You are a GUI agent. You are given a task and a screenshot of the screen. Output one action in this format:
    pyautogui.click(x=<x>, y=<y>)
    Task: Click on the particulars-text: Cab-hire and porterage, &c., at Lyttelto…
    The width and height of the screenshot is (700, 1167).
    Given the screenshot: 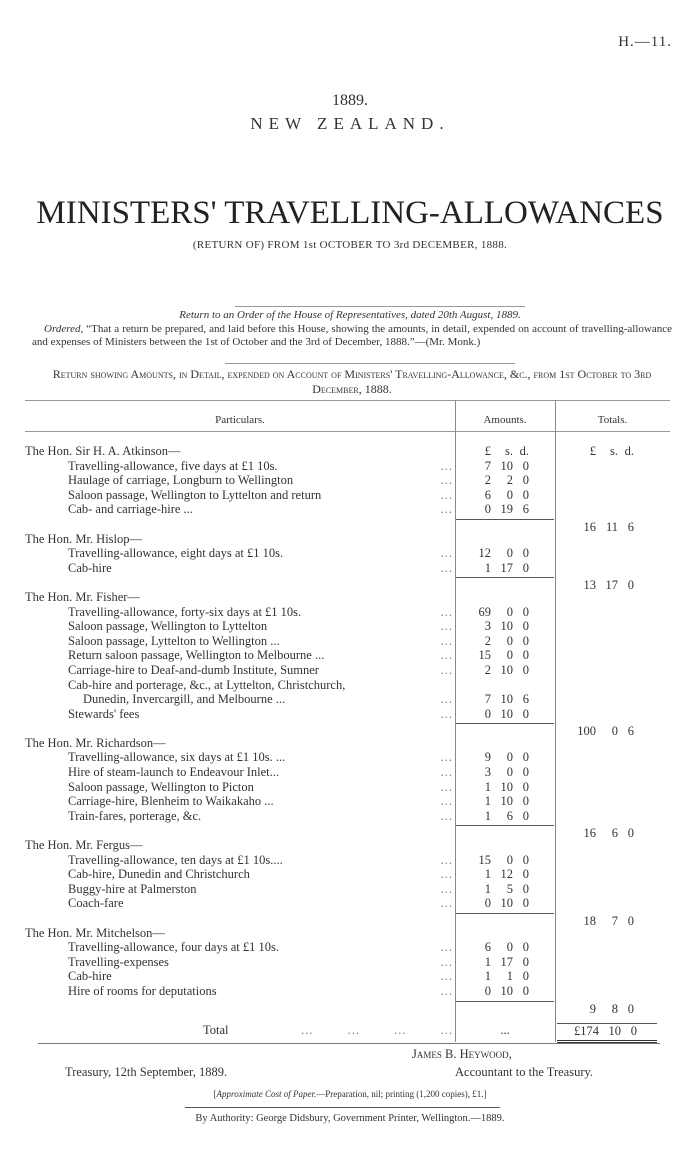 What is the action you would take?
    pyautogui.click(x=240, y=685)
    